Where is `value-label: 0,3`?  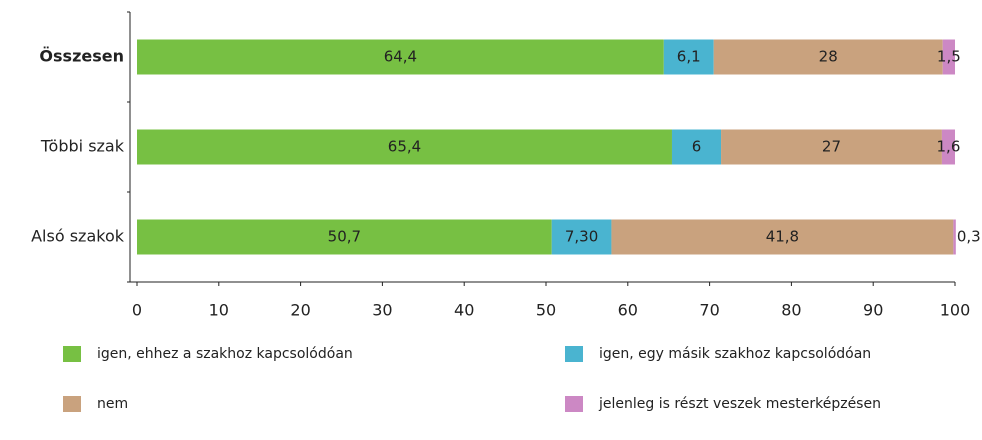
value-label: 0,3 is located at coordinates (969, 237).